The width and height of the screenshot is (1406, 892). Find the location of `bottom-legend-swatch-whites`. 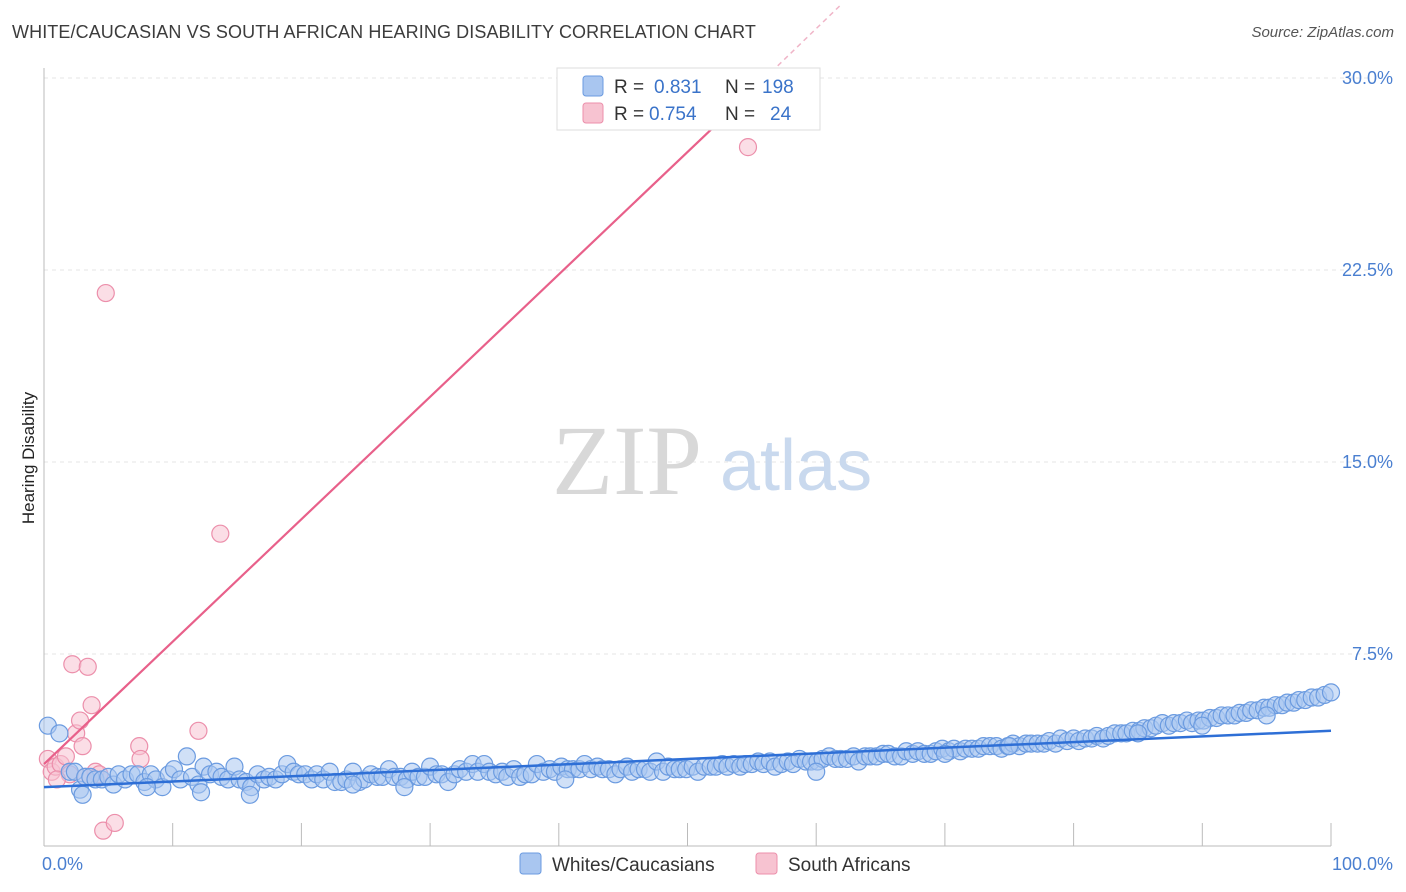

bottom-legend-swatch-whites is located at coordinates (530, 863).